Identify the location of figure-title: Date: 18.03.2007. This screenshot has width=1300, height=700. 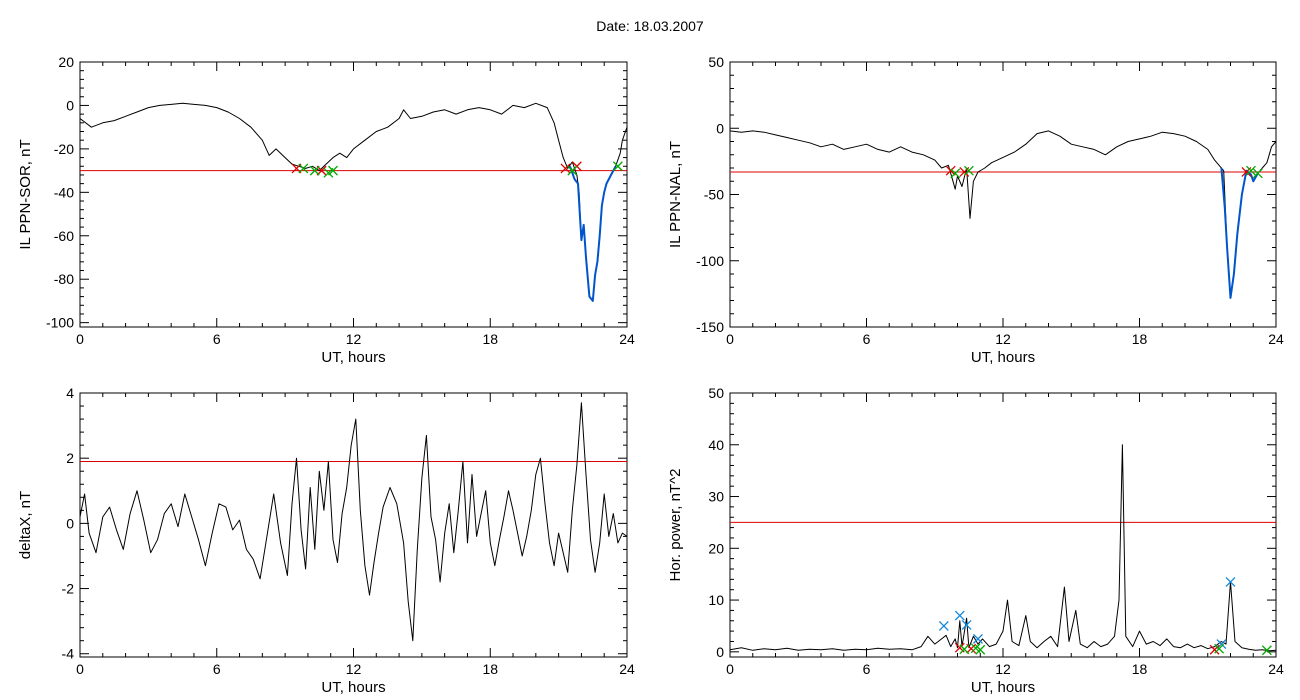
(650, 26).